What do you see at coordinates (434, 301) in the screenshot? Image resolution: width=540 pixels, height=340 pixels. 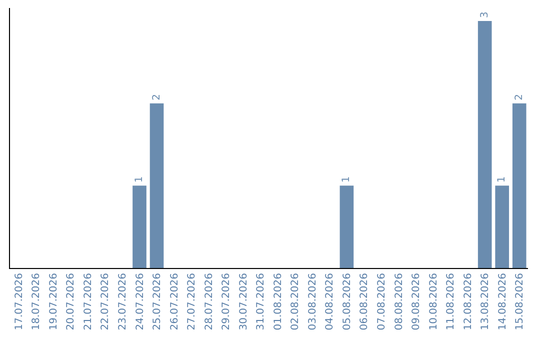 I see `x-tick-label: 10.08.2026` at bounding box center [434, 301].